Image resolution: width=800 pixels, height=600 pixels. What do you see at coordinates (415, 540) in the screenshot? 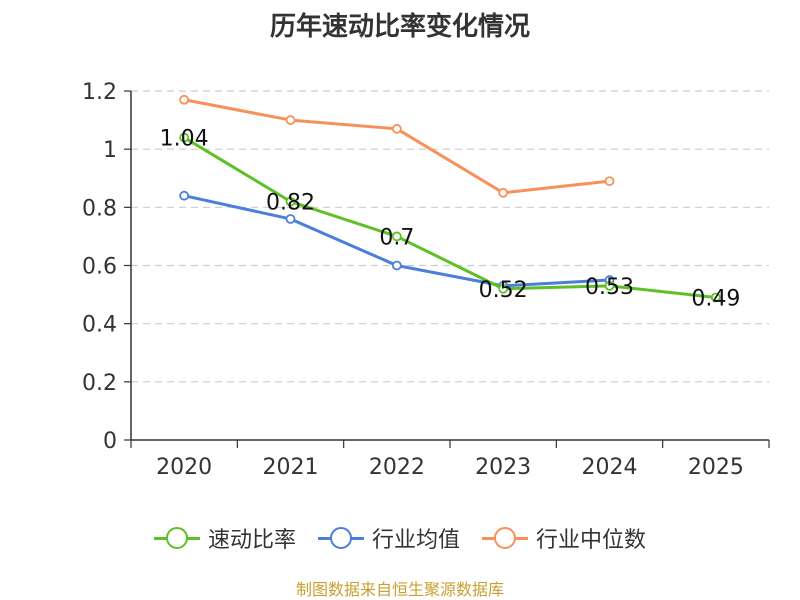
I see `legend-label: 行业均值` at bounding box center [415, 540].